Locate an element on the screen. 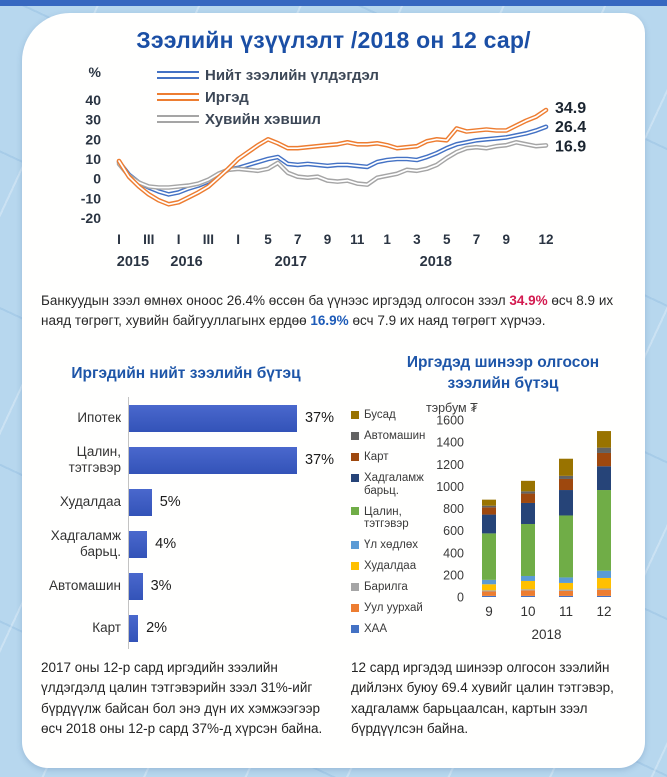 Image resolution: width=667 pixels, height=777 pixels. legend-item-0: Нийт зээлийн үлдэгдэл is located at coordinates (268, 75).